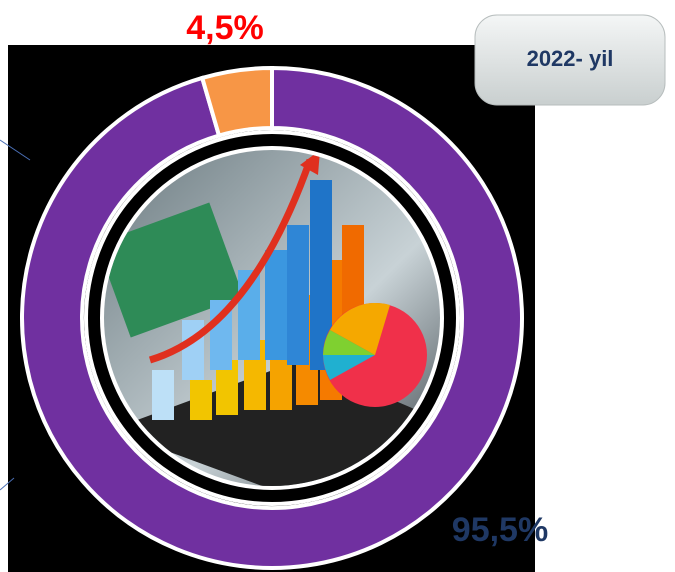 The image size is (675, 572). Describe the element at coordinates (236, 102) in the screenshot. I see `donut-slice` at that location.